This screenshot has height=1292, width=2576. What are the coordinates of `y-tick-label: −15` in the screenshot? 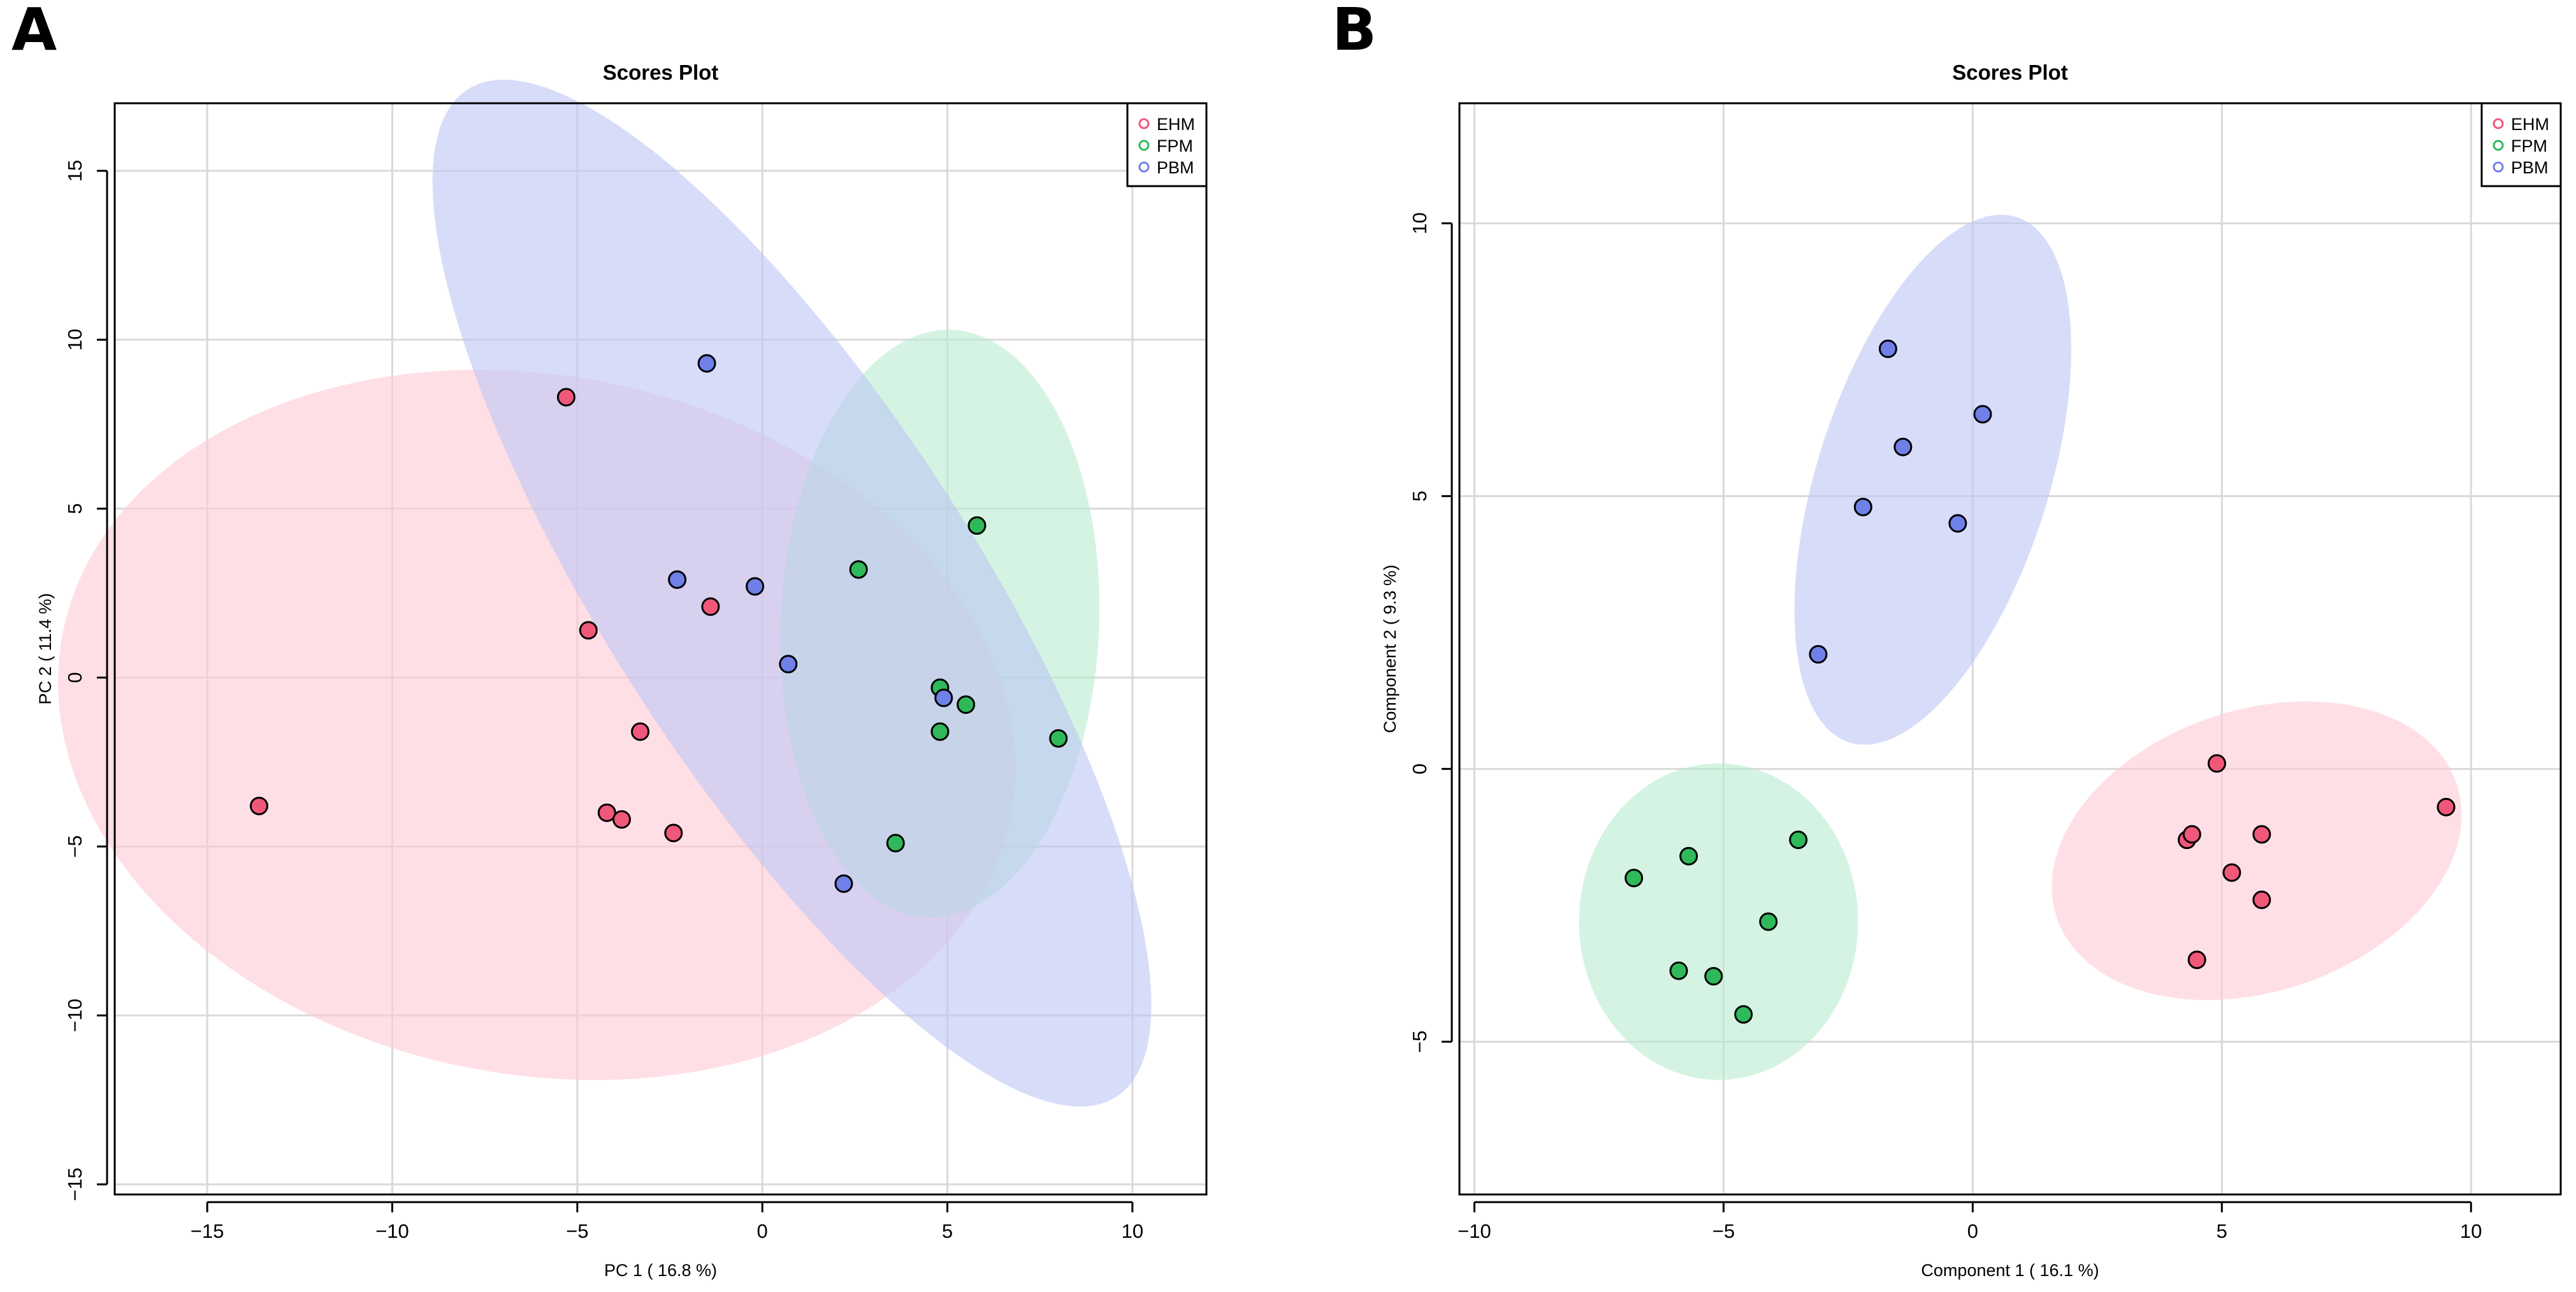 It's located at (75, 1184).